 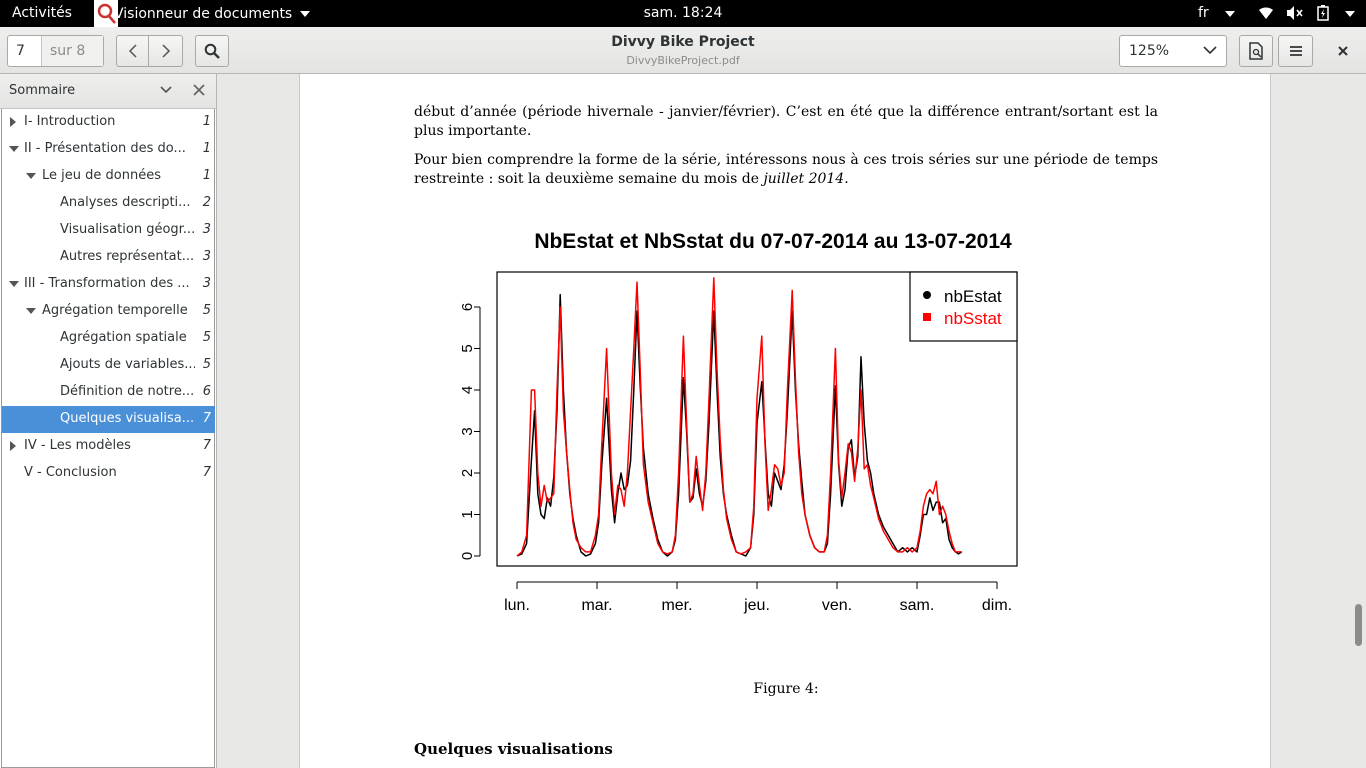 I want to click on legend-label-nbSstat: nbSstat, so click(x=973, y=318).